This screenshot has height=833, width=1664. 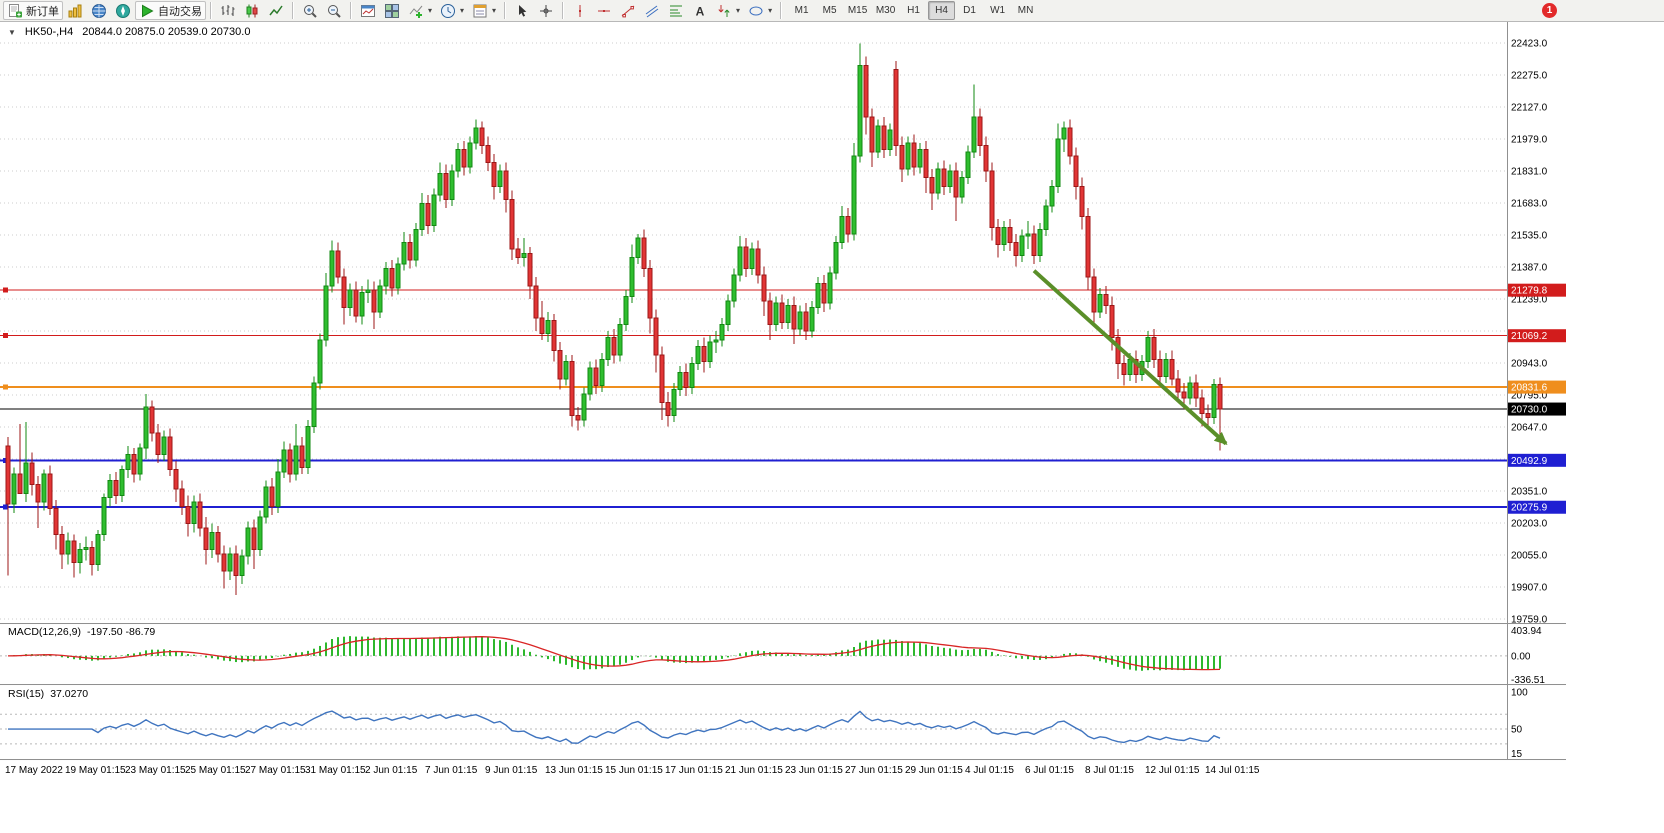 I want to click on svg-text: A, so click(x=700, y=11).